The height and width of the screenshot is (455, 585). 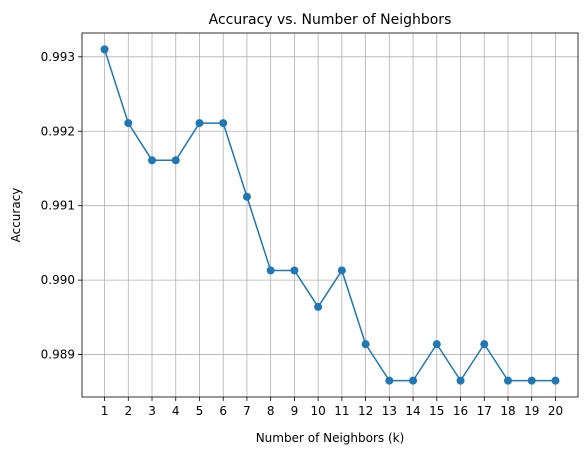 What do you see at coordinates (176, 411) in the screenshot?
I see `x-tick-label: 4` at bounding box center [176, 411].